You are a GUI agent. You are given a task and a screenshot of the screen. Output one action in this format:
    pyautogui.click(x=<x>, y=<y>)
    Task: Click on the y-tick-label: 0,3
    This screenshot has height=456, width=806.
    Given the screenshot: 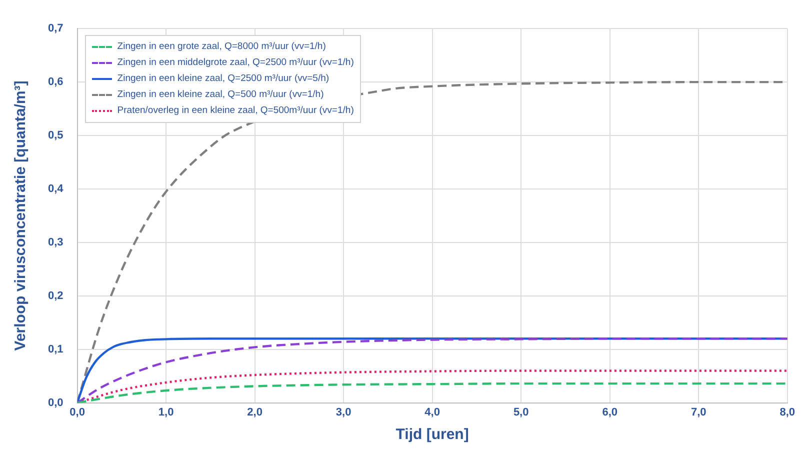 What is the action you would take?
    pyautogui.click(x=56, y=242)
    